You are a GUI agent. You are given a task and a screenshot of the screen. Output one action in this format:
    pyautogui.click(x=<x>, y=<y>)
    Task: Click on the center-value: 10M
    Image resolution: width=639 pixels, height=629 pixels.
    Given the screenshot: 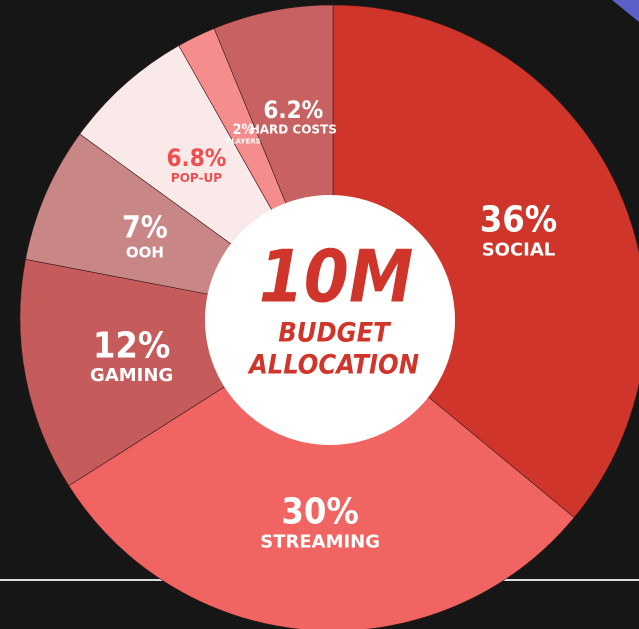 What is the action you would take?
    pyautogui.click(x=336, y=277)
    